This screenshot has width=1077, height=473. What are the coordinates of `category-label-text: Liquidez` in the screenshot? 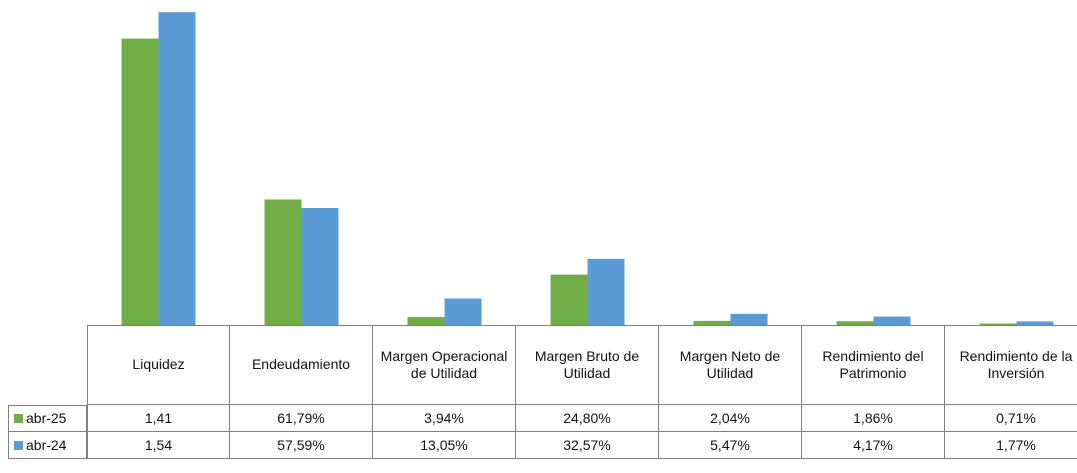 It's located at (158, 364).